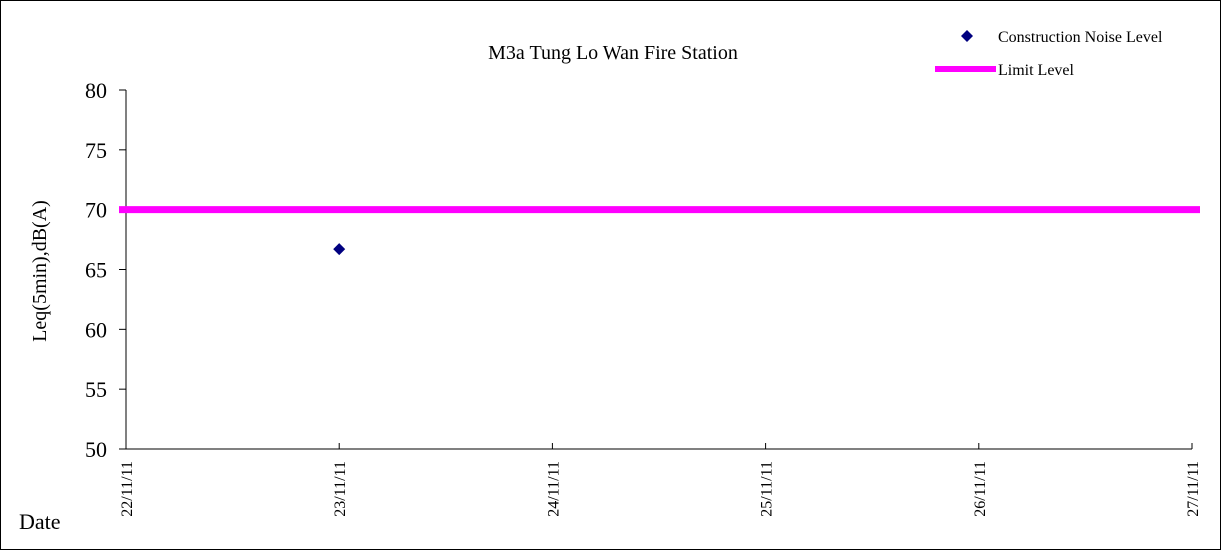  I want to click on x-tick-label: 27/11/11, so click(1193, 489).